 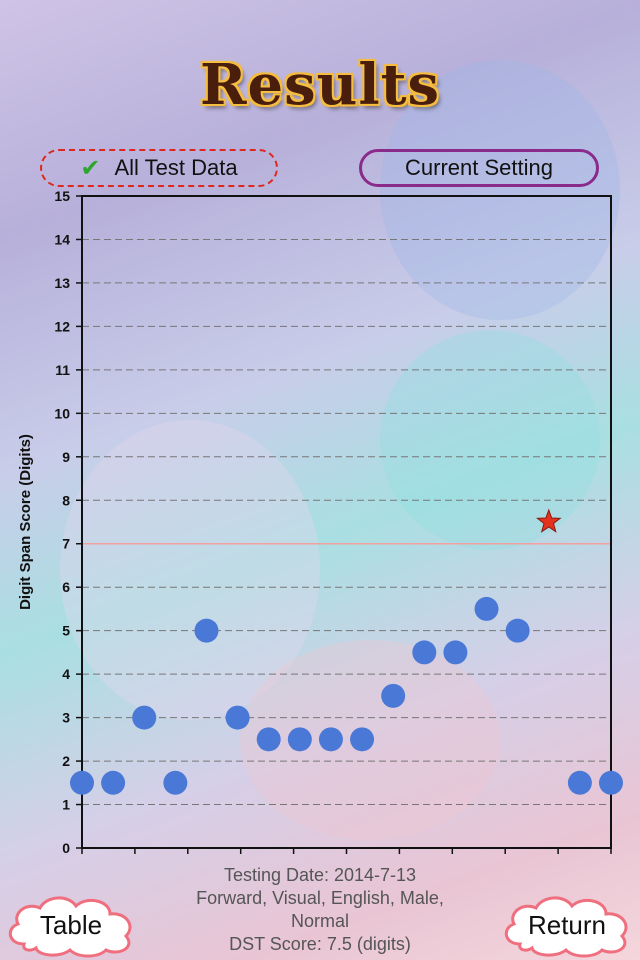 I want to click on y-tick-label: 0, so click(x=66, y=848).